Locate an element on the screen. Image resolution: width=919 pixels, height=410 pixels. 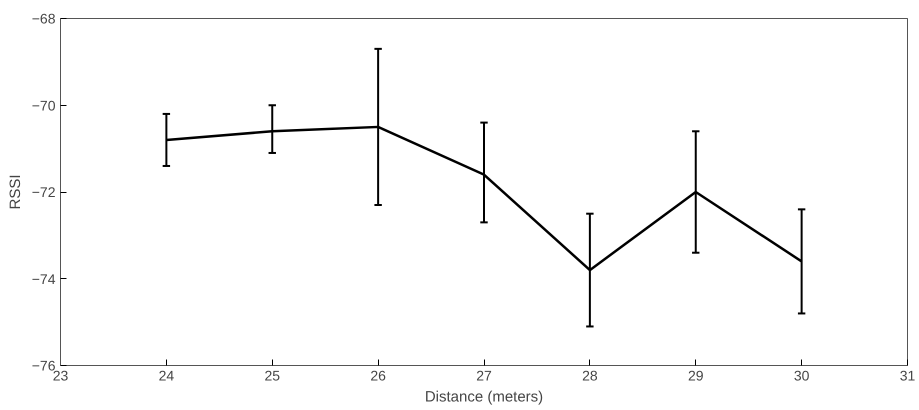
x-tick-label: 25 is located at coordinates (272, 376).